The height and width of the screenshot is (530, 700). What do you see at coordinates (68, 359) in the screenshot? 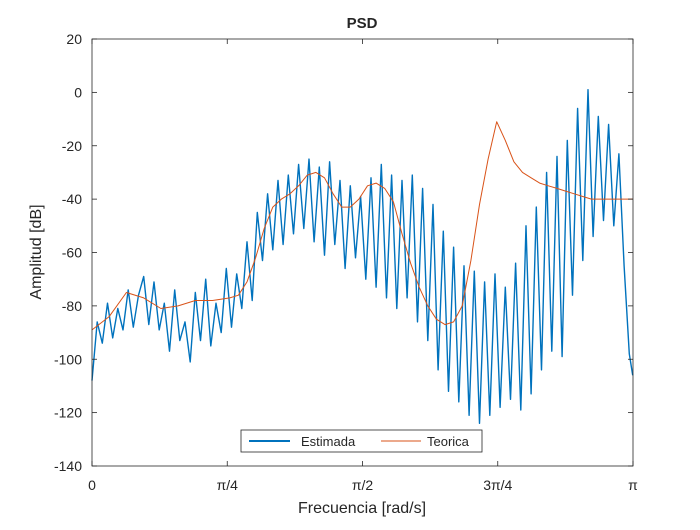
I see `y-tick-label: -100` at bounding box center [68, 359].